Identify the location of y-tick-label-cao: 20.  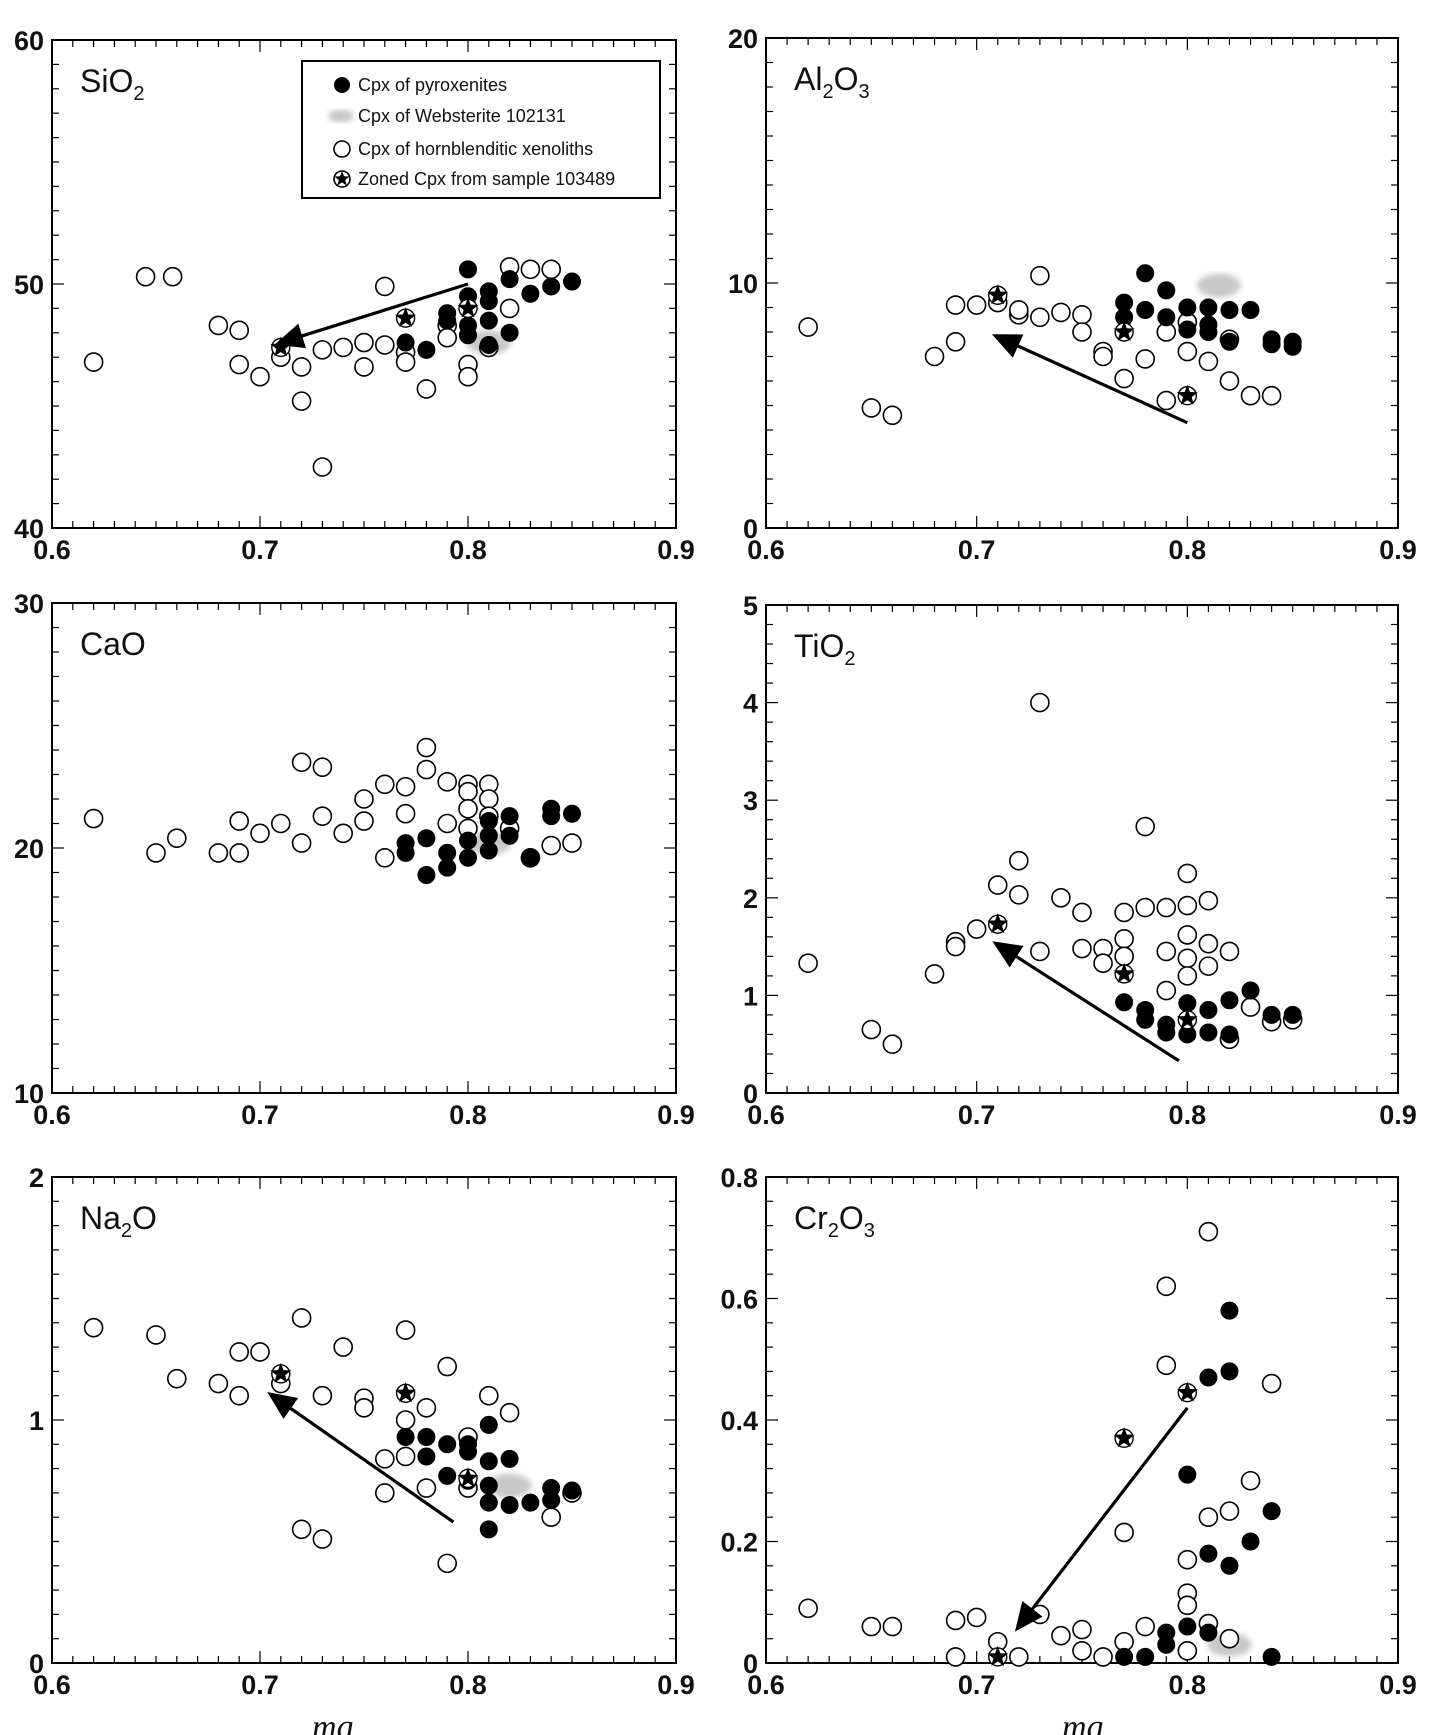
(29, 849).